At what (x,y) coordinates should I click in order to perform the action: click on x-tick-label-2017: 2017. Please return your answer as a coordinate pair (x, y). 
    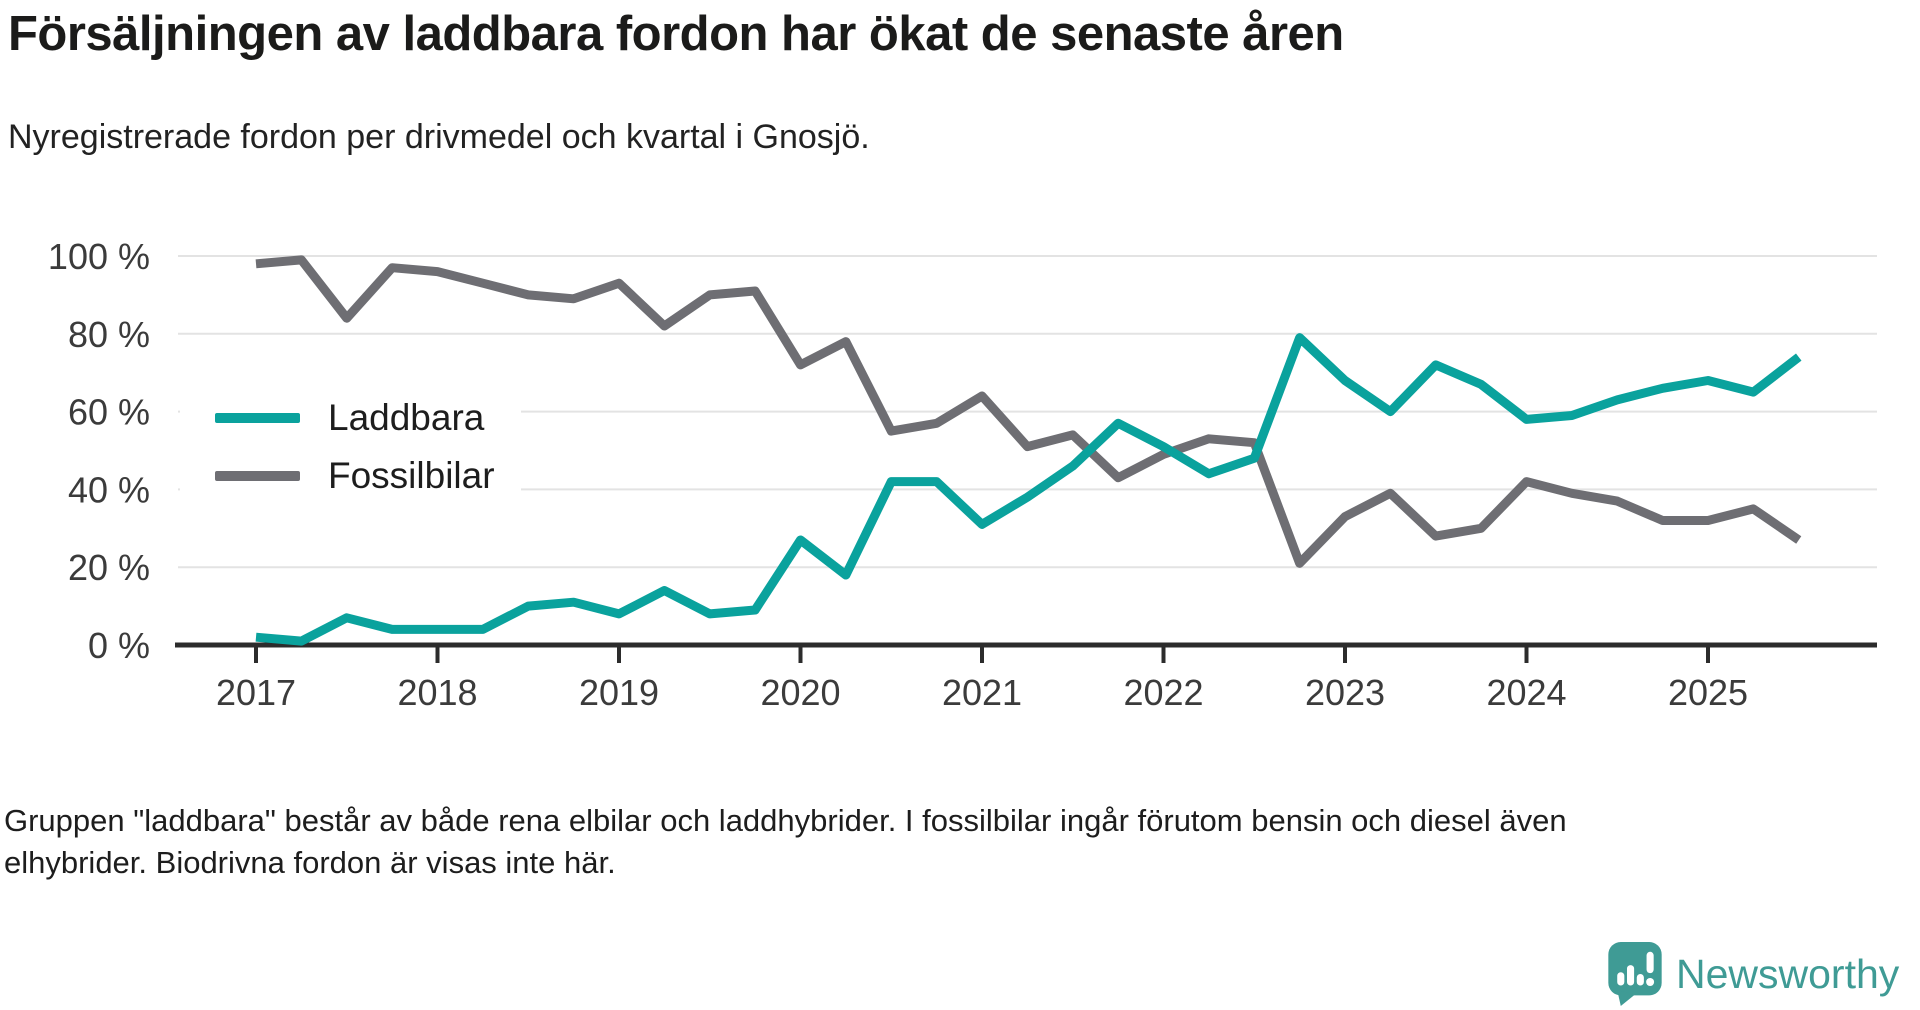
    Looking at the image, I should click on (256, 692).